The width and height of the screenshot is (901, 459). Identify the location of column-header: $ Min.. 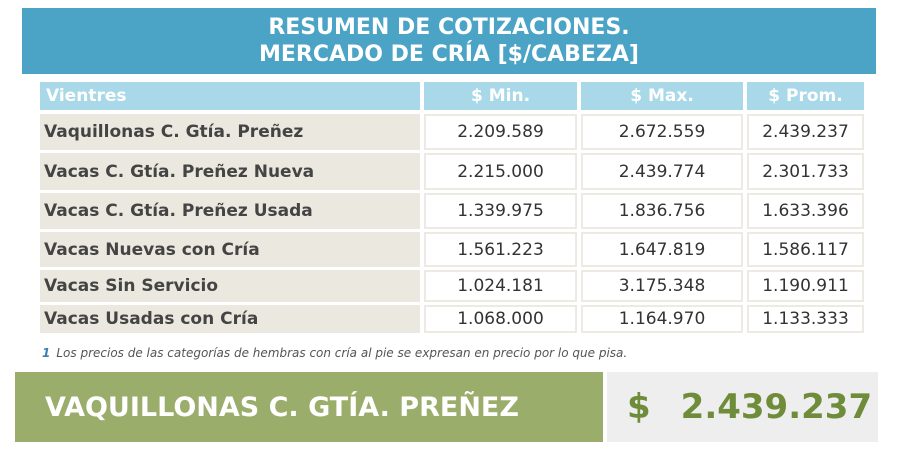
(500, 96).